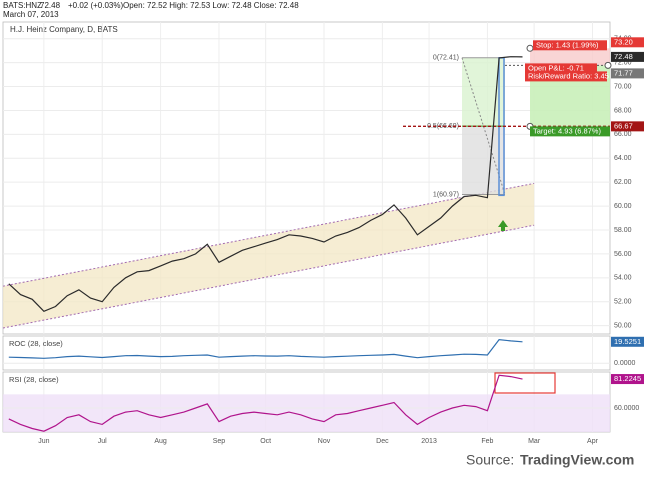 This screenshot has height=481, width=645. Describe the element at coordinates (382, 441) in the screenshot. I see `x-tick-label: Dec` at that location.